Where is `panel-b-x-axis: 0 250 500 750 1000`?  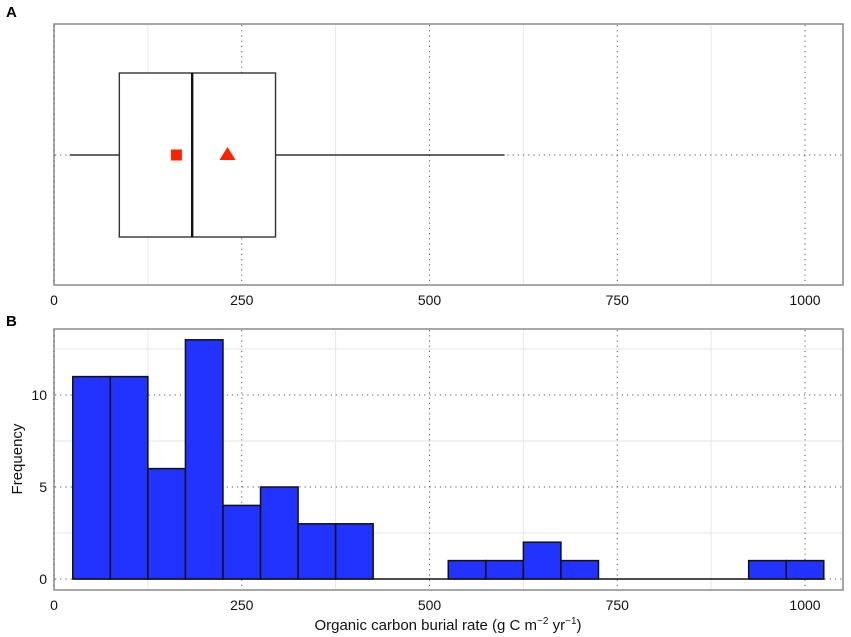 panel-b-x-axis: 0 250 500 750 1000 is located at coordinates (435, 605).